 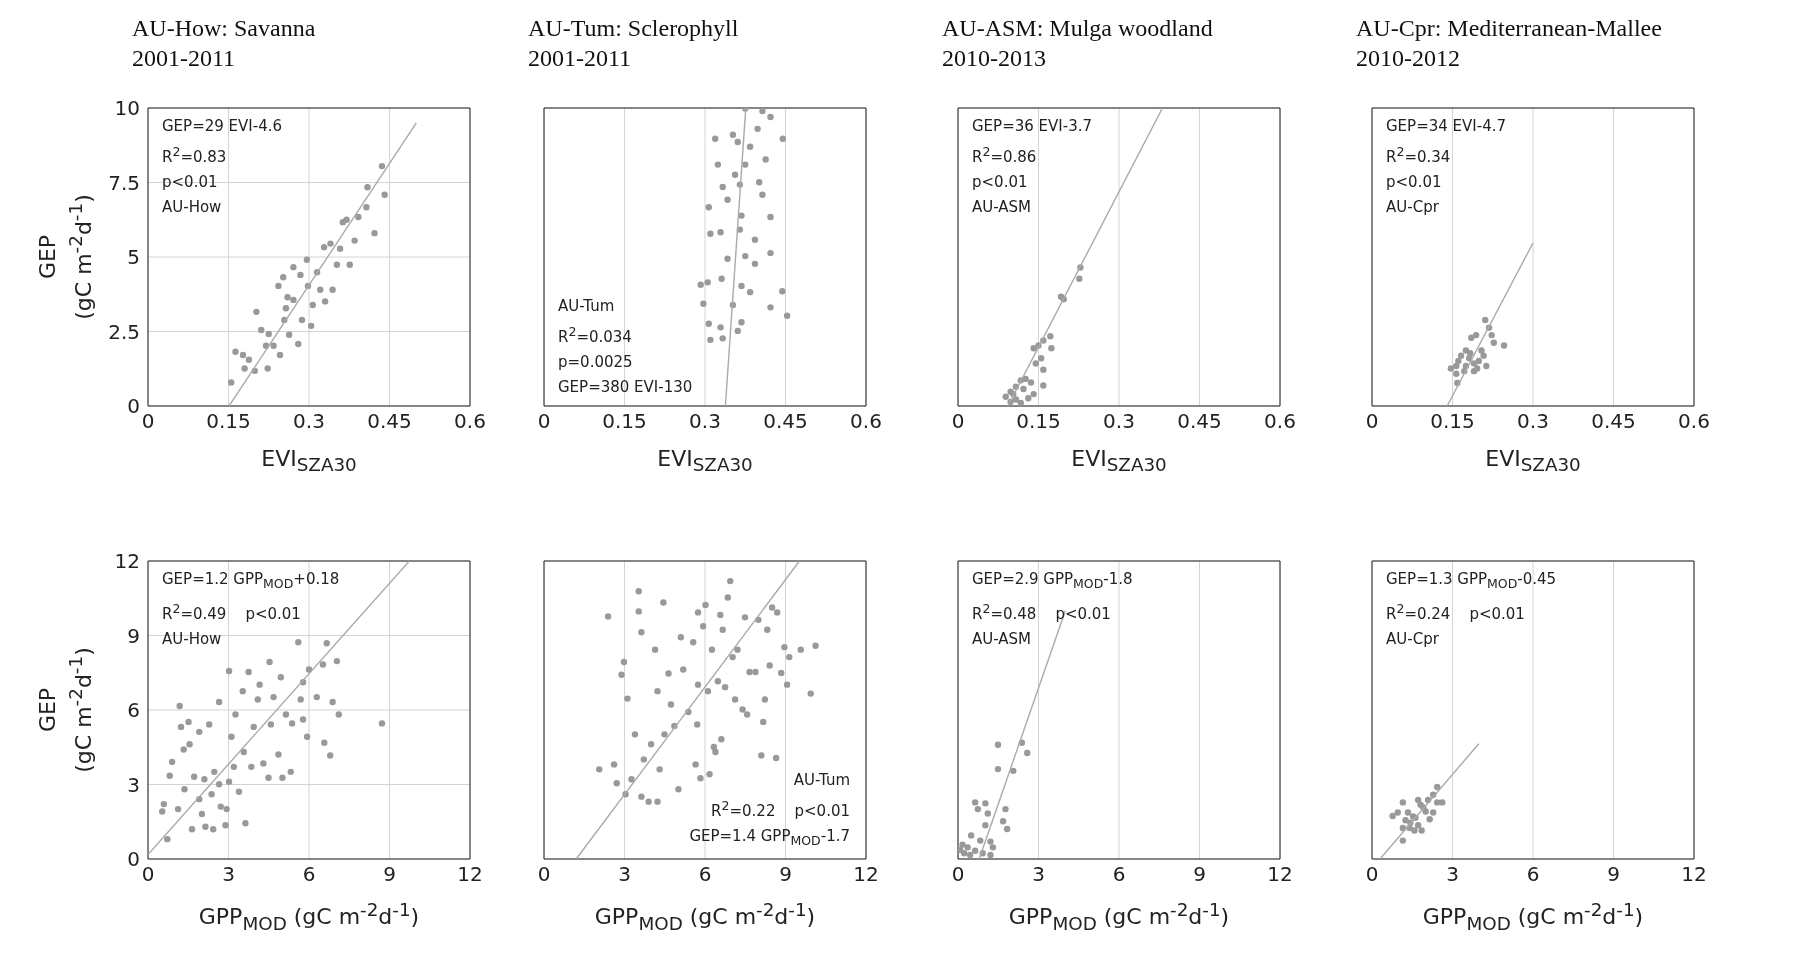 What do you see at coordinates (1077, 28) in the screenshot?
I see `chart-title: AU-ASM: Mulga woodland` at bounding box center [1077, 28].